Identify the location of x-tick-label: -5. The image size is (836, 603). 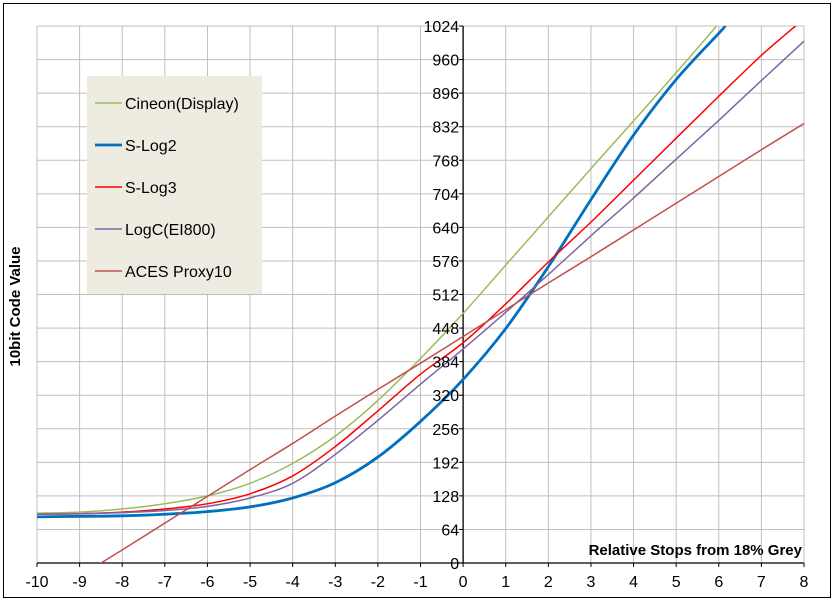
(250, 582).